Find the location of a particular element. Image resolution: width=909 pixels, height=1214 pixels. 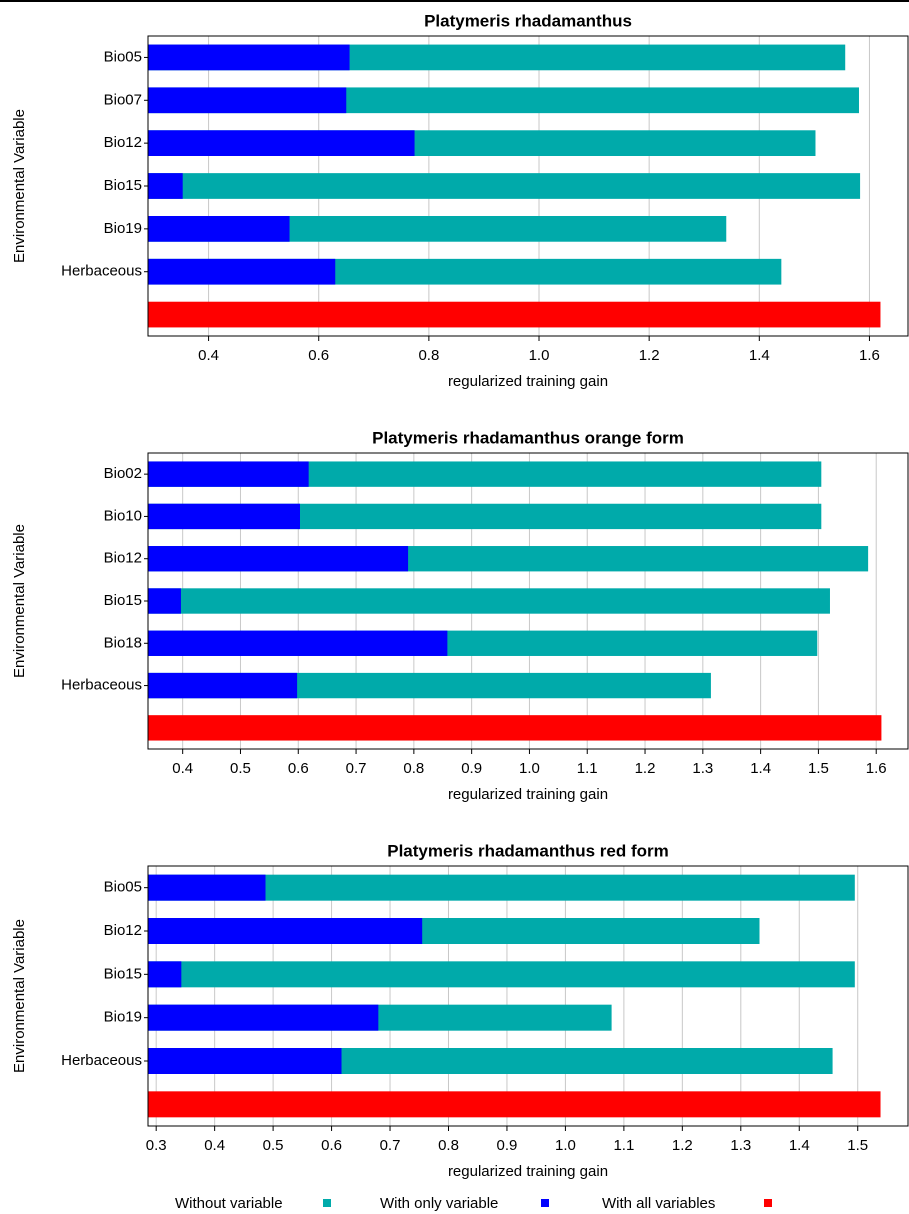

chart-title: Platymeris rhadamanthus red form is located at coordinates (528, 850).